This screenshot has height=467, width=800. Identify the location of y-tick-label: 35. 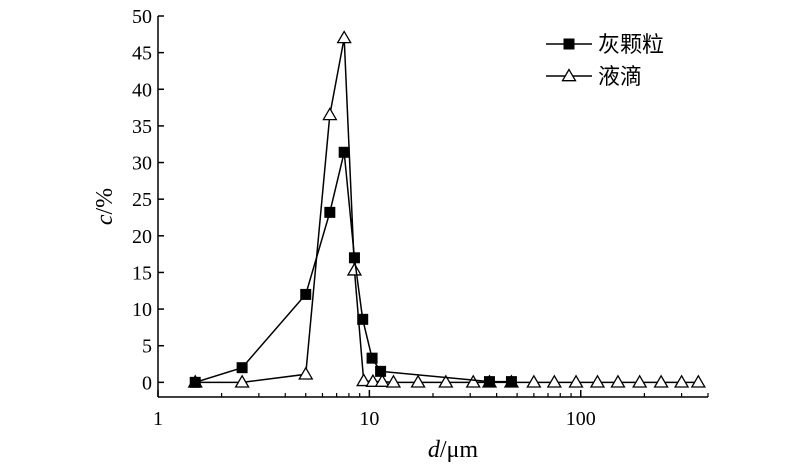
(142, 127).